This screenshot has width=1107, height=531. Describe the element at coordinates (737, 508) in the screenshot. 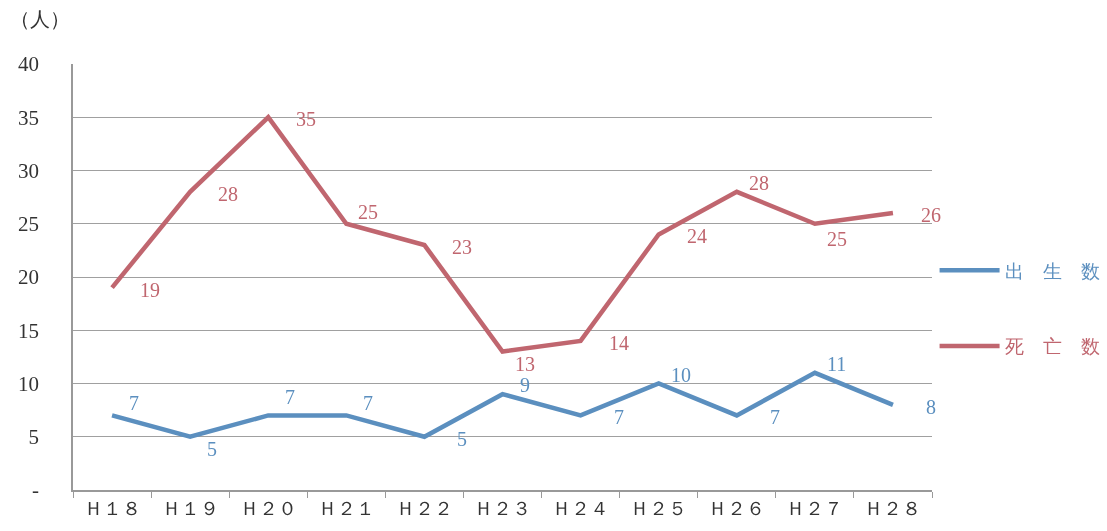

I see `x-tick-label: Ｈ２６` at that location.